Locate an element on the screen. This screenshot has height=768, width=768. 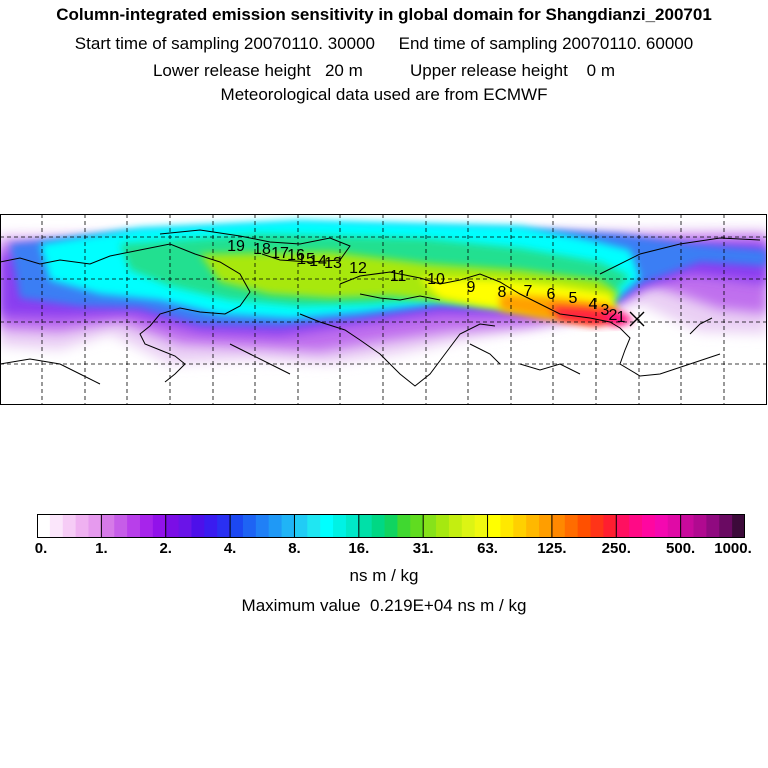
trajectory-label-8: 8 is located at coordinates (502, 292).